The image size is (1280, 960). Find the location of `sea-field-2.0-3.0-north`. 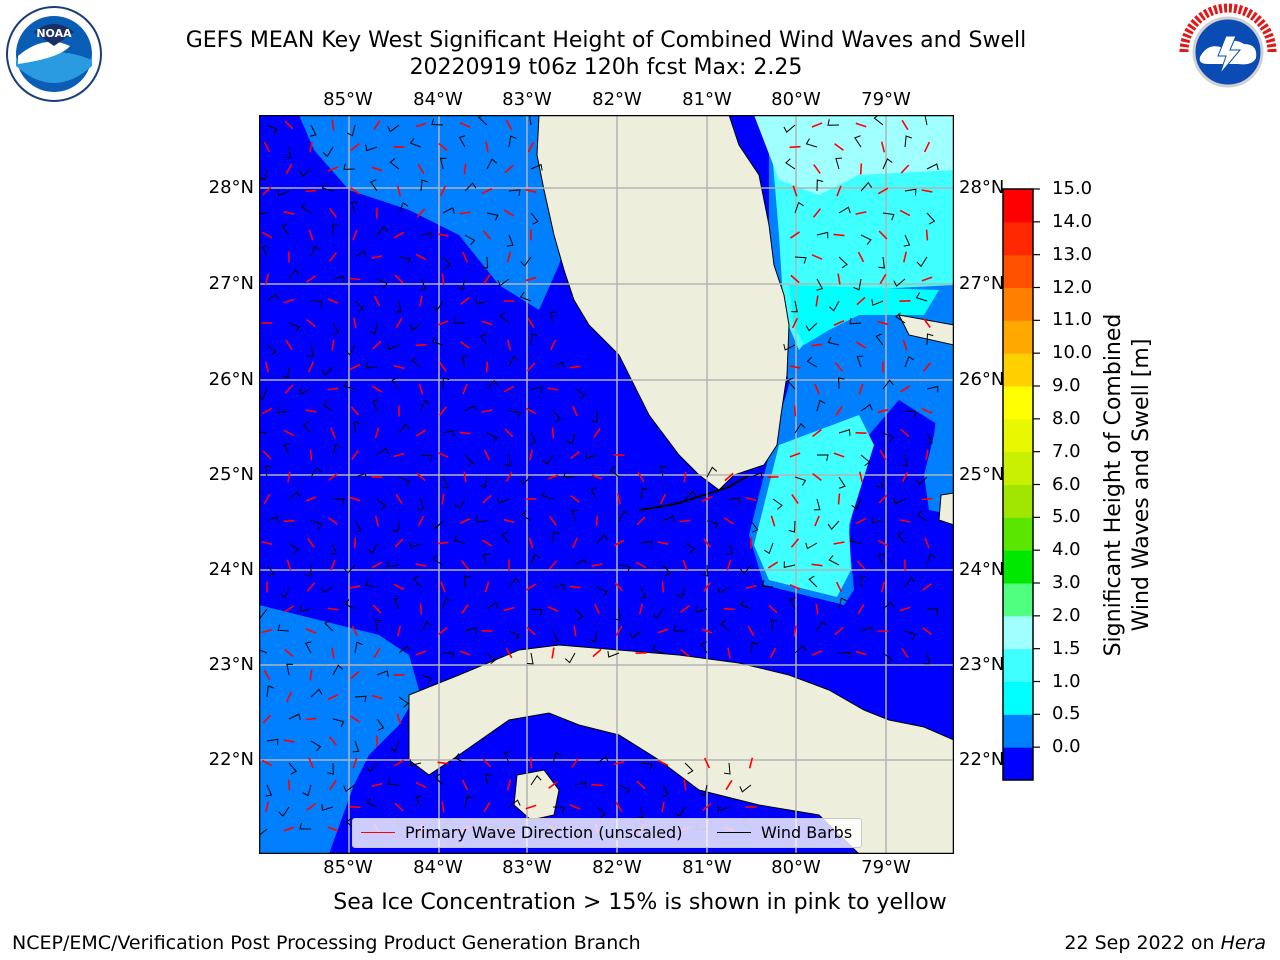

sea-field-2.0-3.0-north is located at coordinates (854, 155).